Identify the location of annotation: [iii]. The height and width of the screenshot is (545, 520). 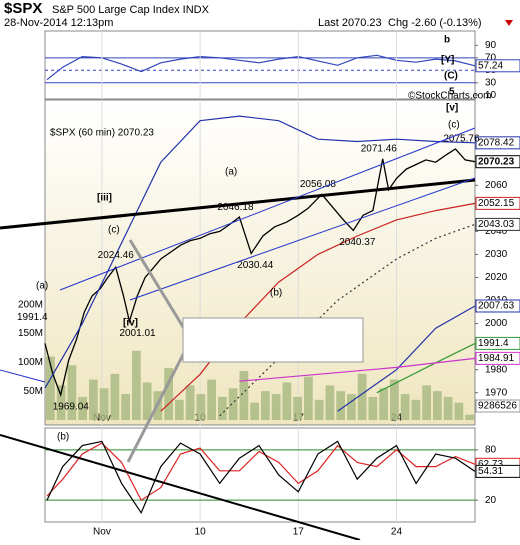
(104, 198).